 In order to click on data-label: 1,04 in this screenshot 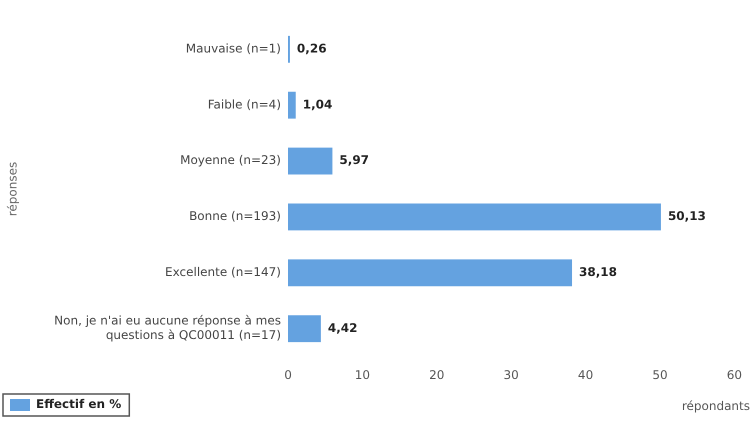, I will do `click(317, 104)`.